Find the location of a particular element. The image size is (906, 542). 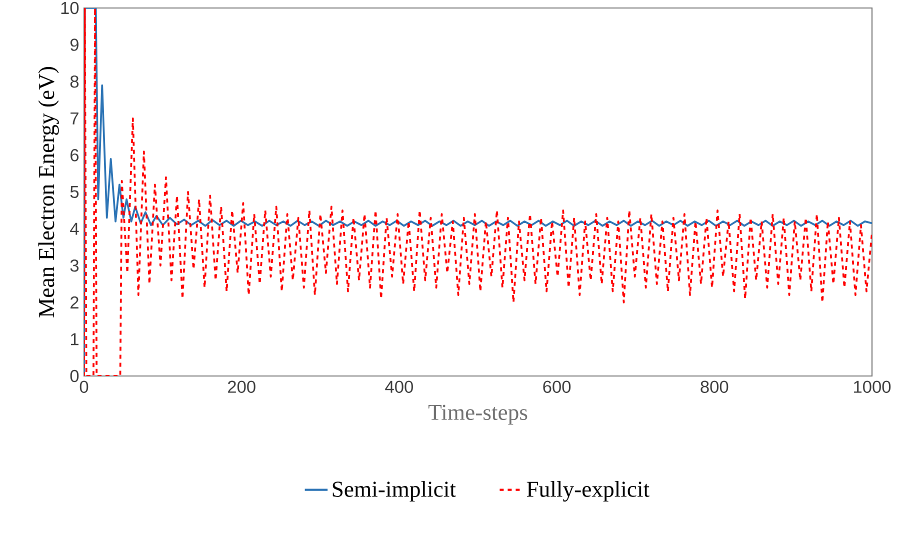

legend-label: Fully-explicit is located at coordinates (588, 491).